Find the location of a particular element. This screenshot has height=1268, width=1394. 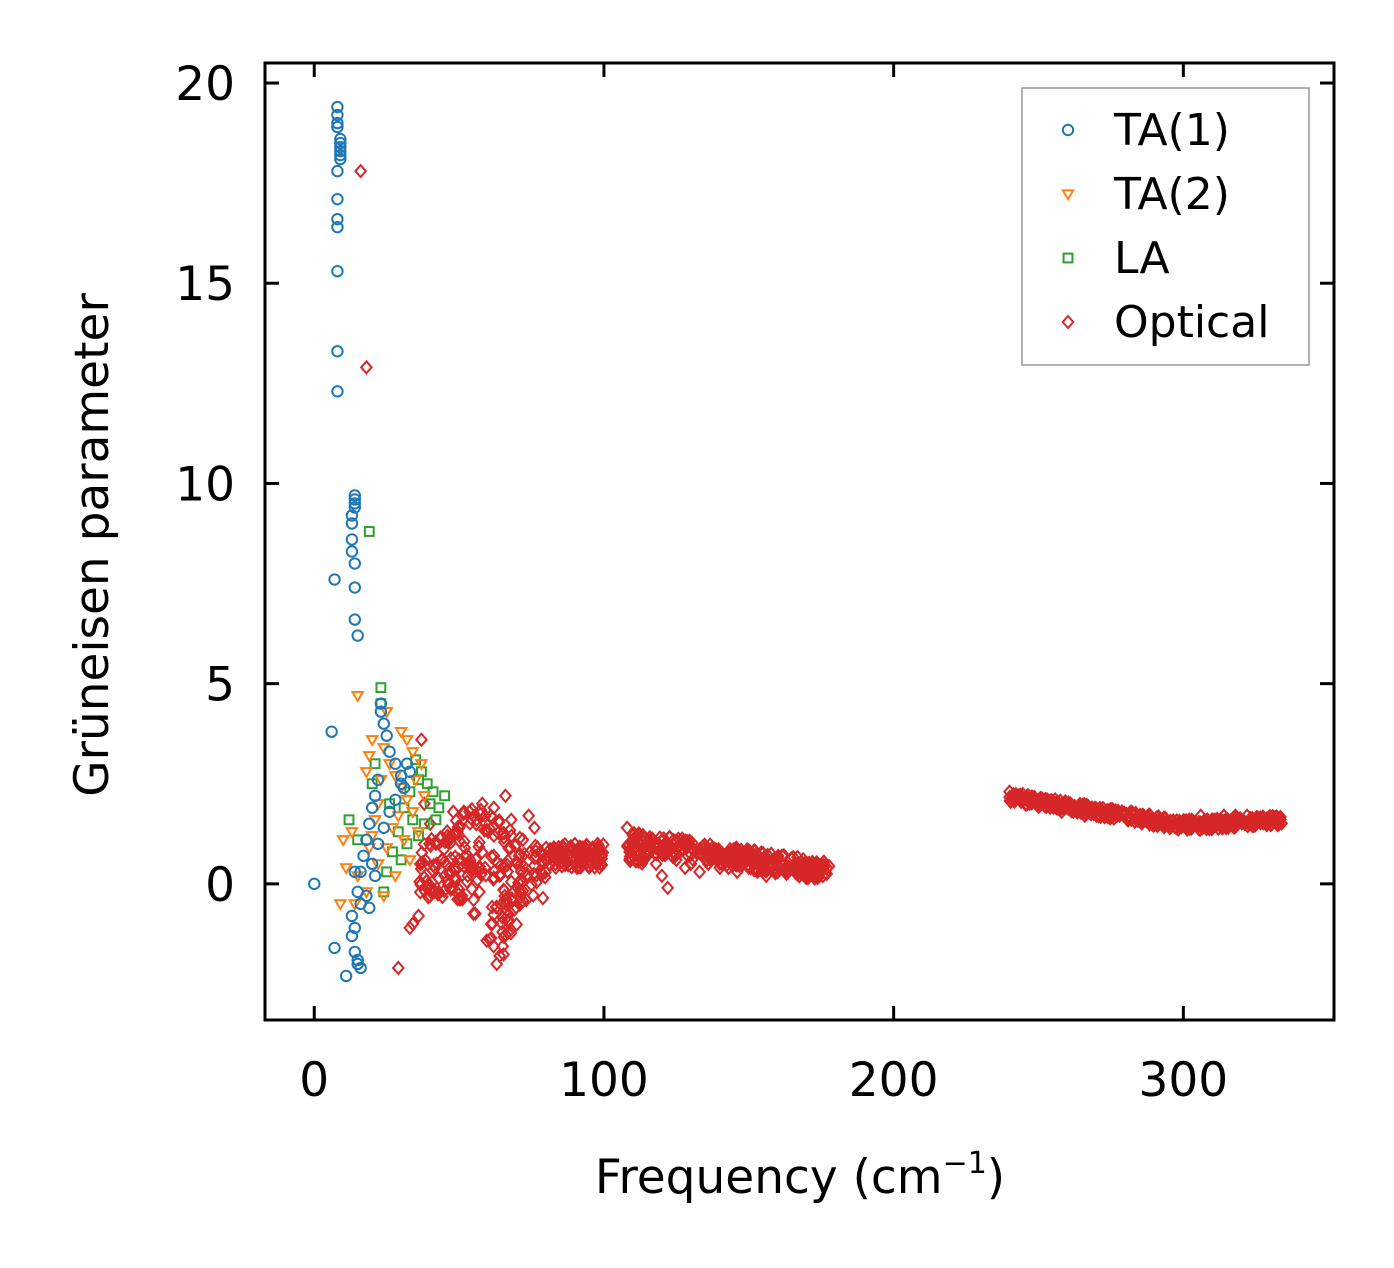

legend-label: LA is located at coordinates (1142, 258).